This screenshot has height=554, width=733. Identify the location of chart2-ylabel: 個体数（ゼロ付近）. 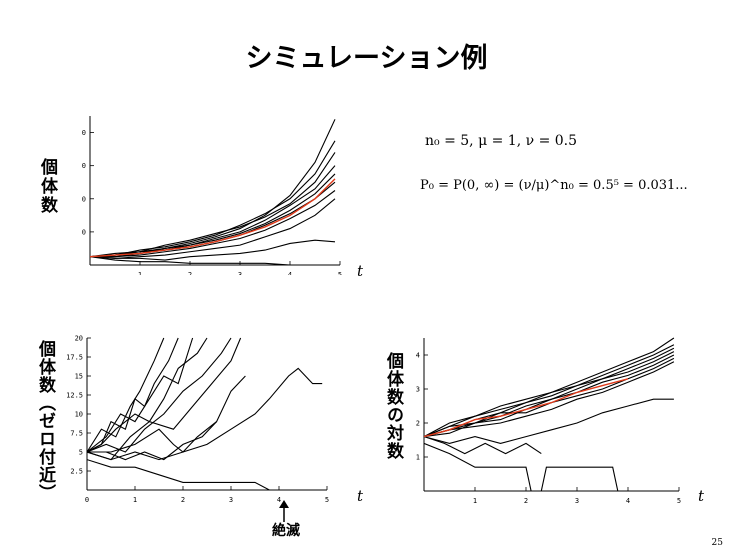
(45, 421).